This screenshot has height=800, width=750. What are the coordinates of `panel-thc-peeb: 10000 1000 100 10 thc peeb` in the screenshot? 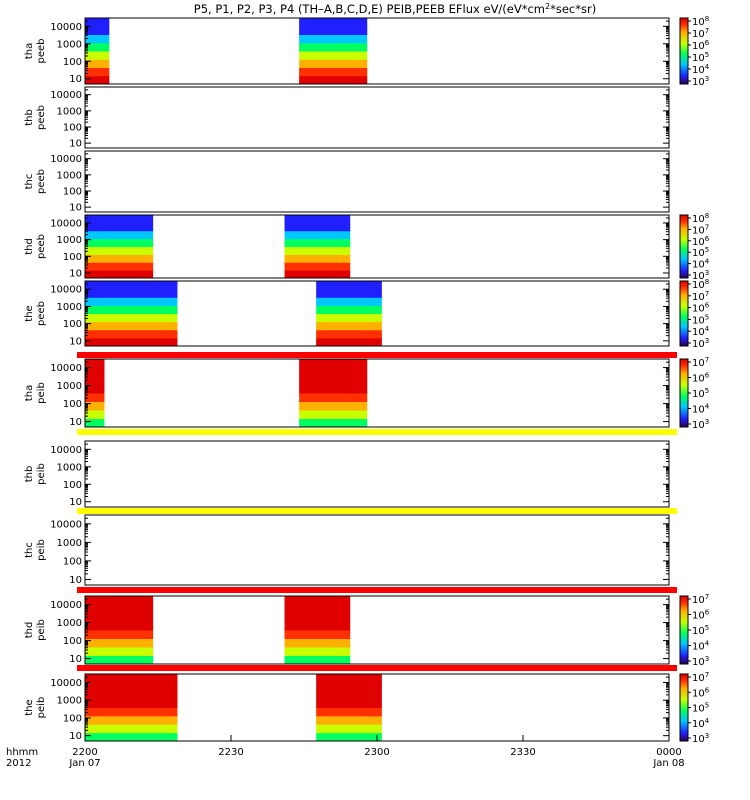 It's located at (347, 182).